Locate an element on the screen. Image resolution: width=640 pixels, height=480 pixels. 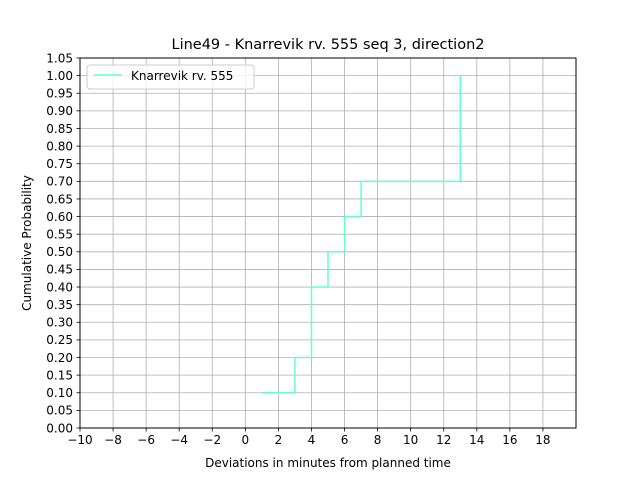
legend-label: Knarrevik rv. 555 is located at coordinates (182, 76).